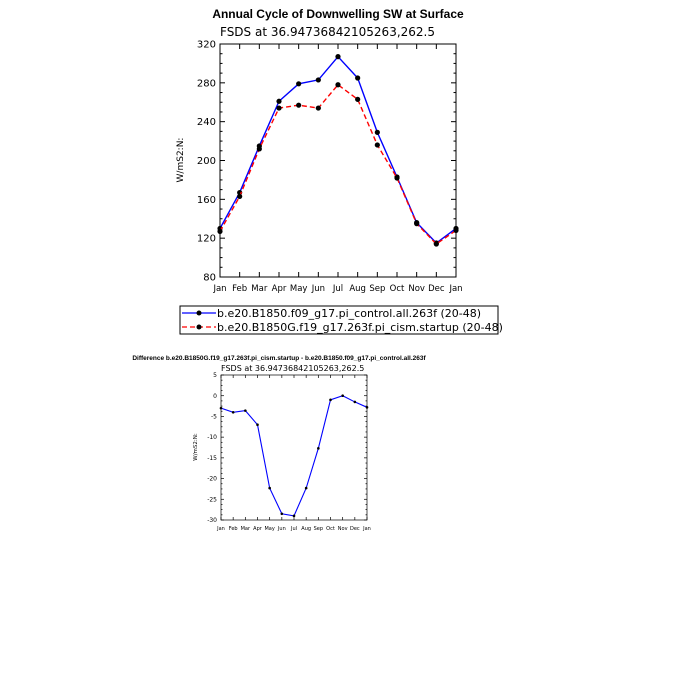 The height and width of the screenshot is (675, 675). I want to click on chart1-ytick-label: 280, so click(206, 83).